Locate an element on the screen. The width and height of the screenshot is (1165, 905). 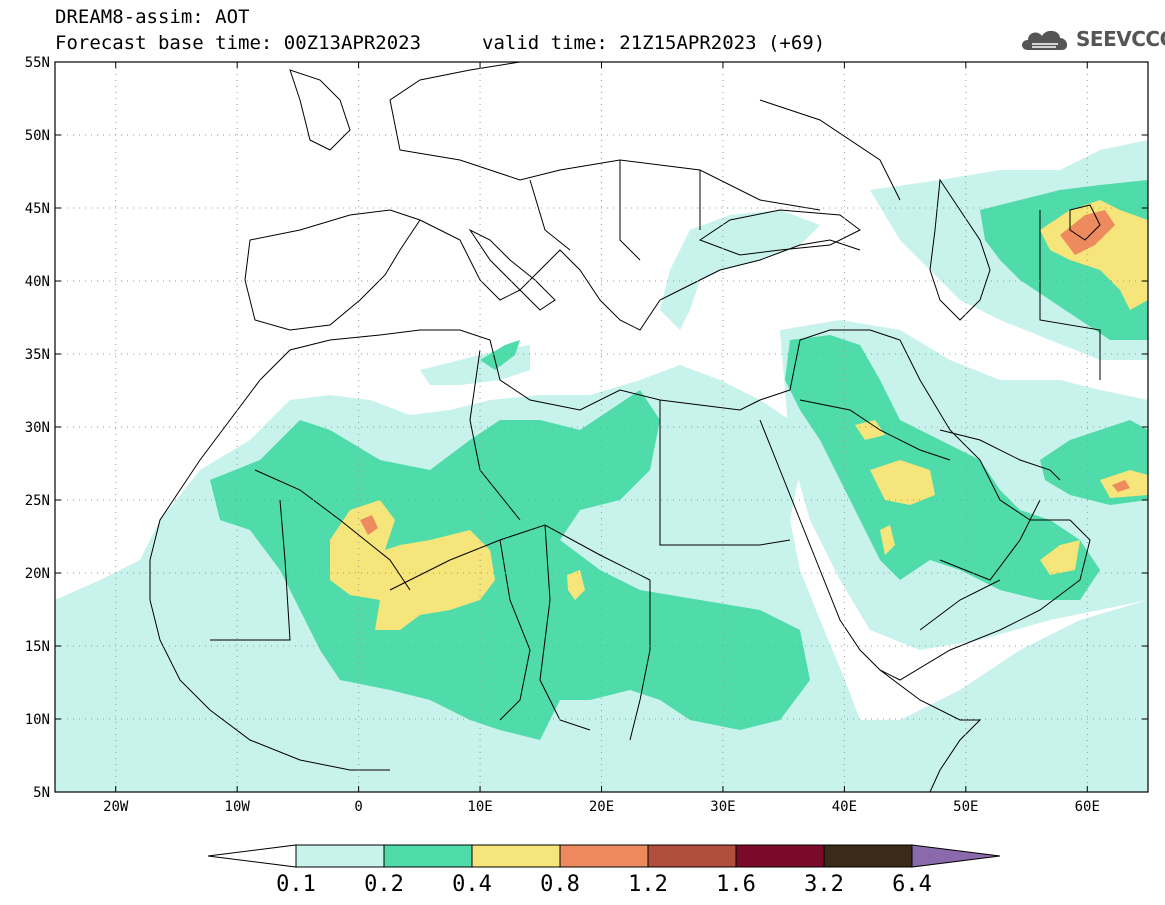
colorbar-label: 0.4 is located at coordinates (472, 884).